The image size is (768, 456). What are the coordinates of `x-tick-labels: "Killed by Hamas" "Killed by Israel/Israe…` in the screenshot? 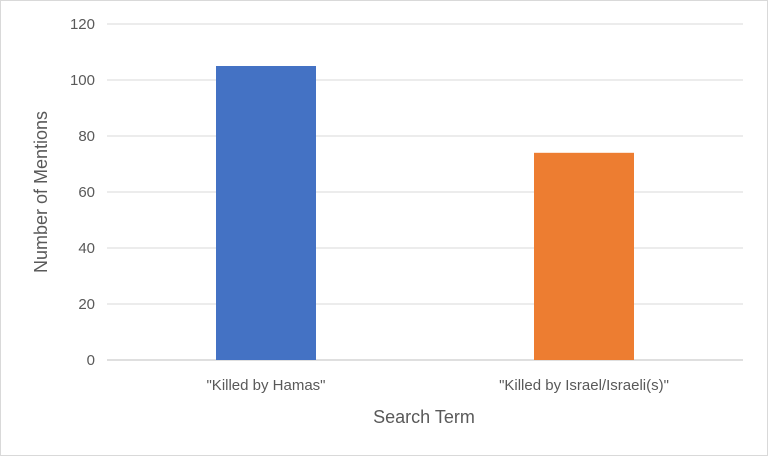 It's located at (437, 385).